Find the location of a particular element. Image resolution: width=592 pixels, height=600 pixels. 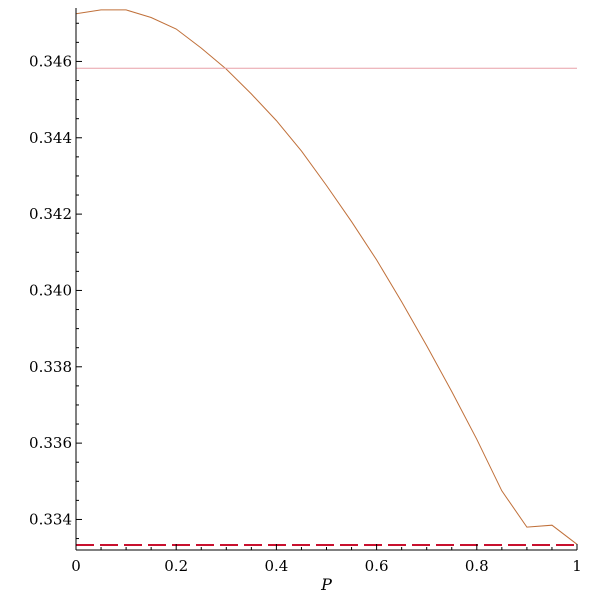

y-tick-label: 0.346 is located at coordinates (50, 61).